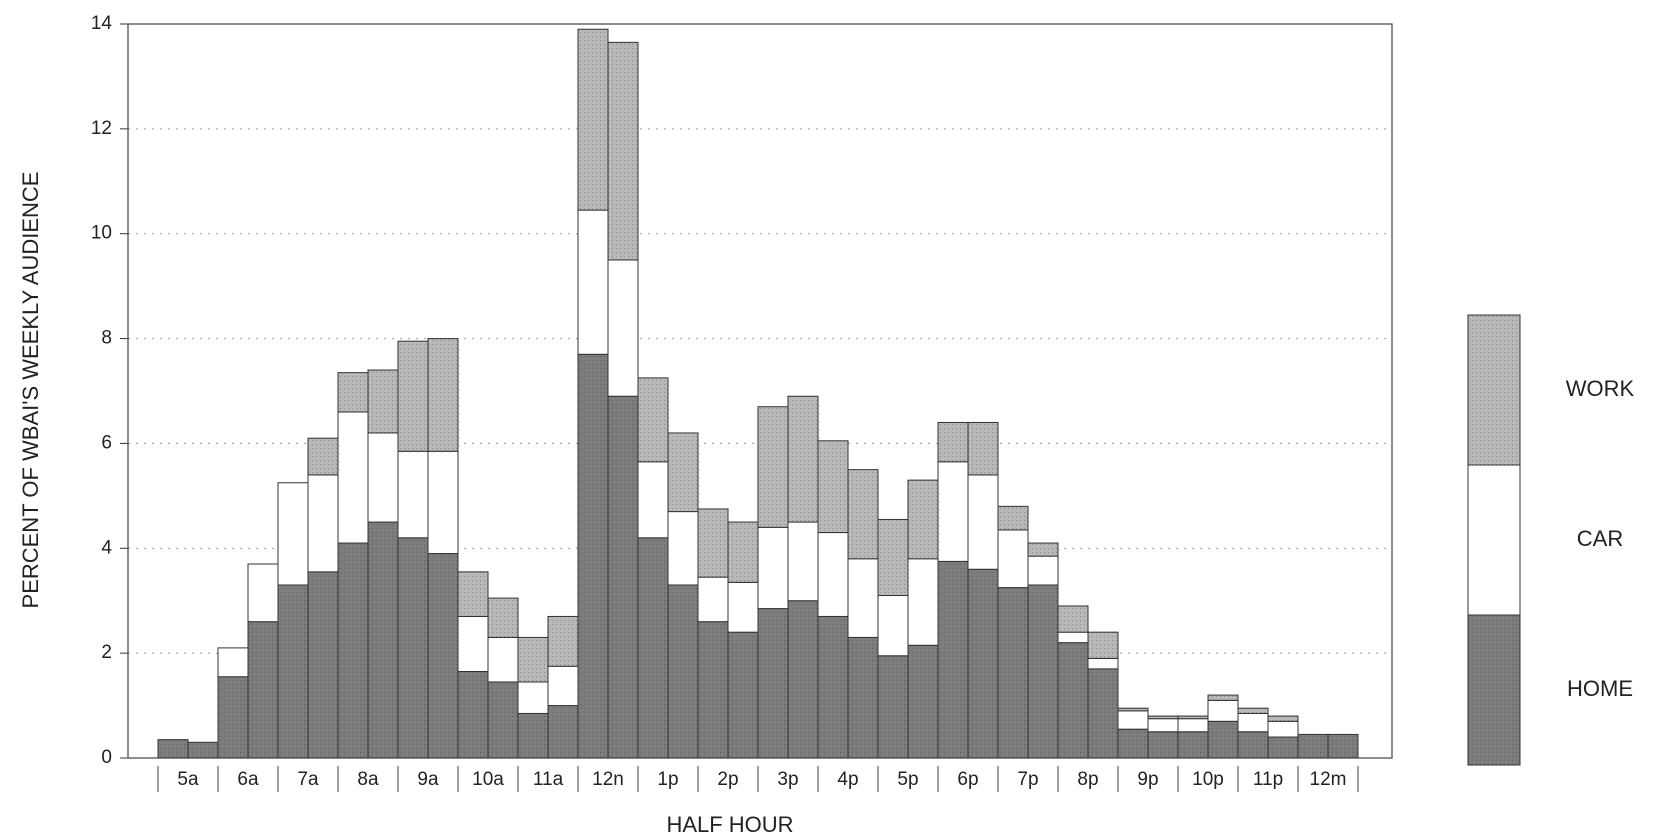  I want to click on x-tick-label: 5p, so click(907, 779).